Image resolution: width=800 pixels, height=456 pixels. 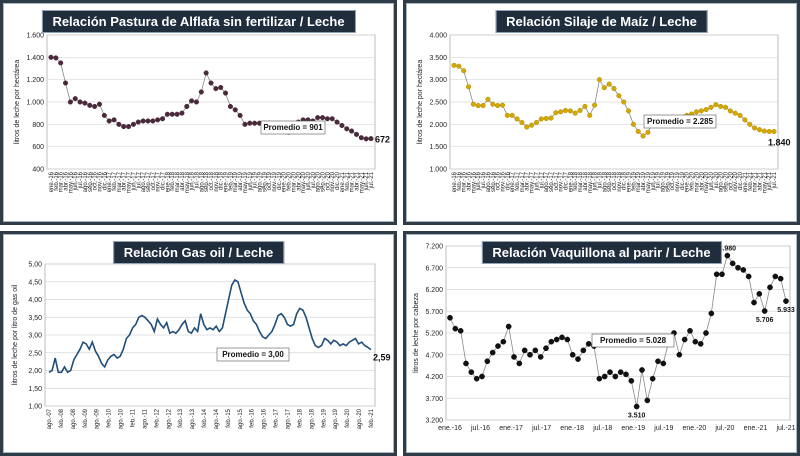 I want to click on y-tick-label: 2,00, so click(x=35, y=371).